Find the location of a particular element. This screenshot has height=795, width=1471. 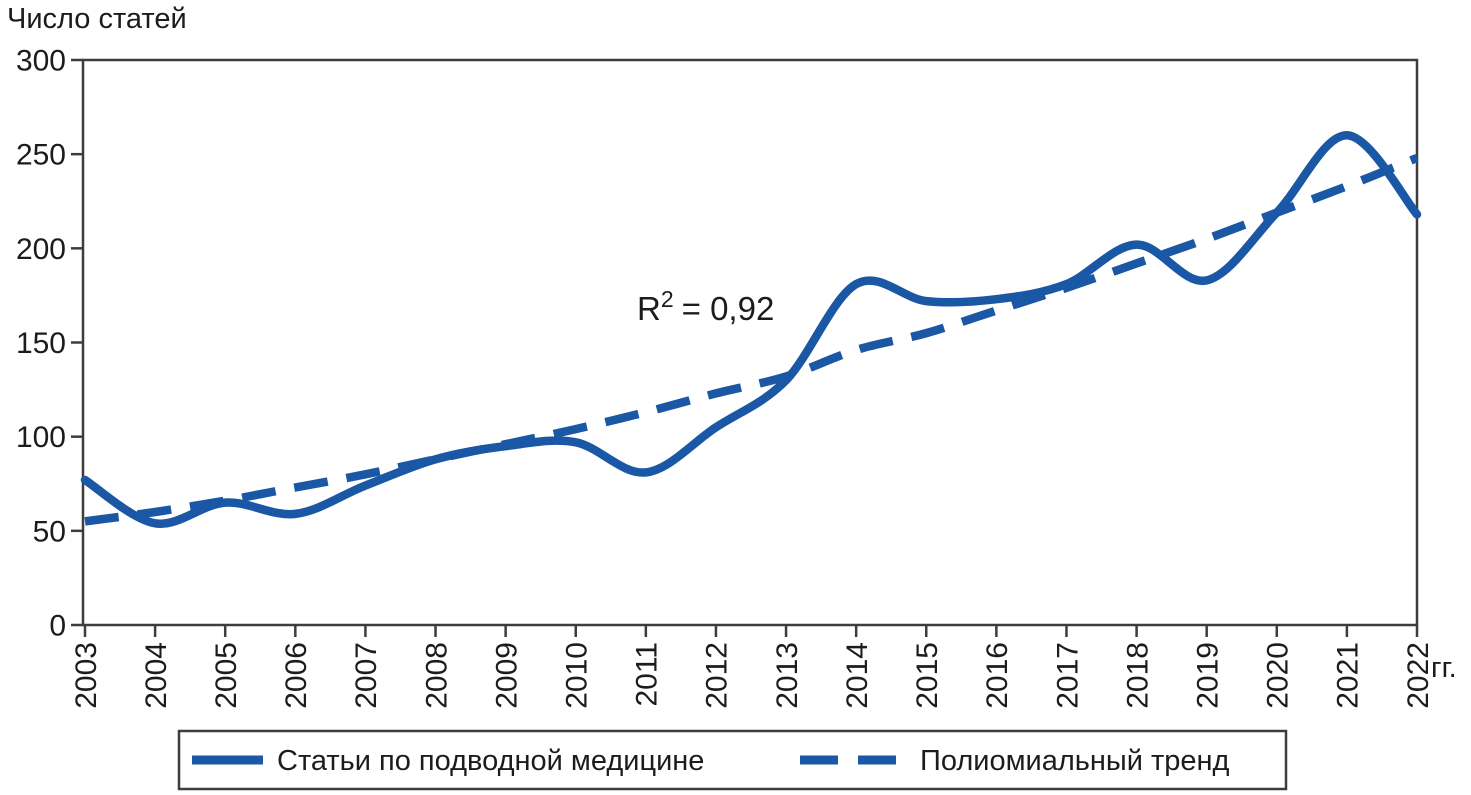

x-tick-label: 2022 is located at coordinates (1418, 675).